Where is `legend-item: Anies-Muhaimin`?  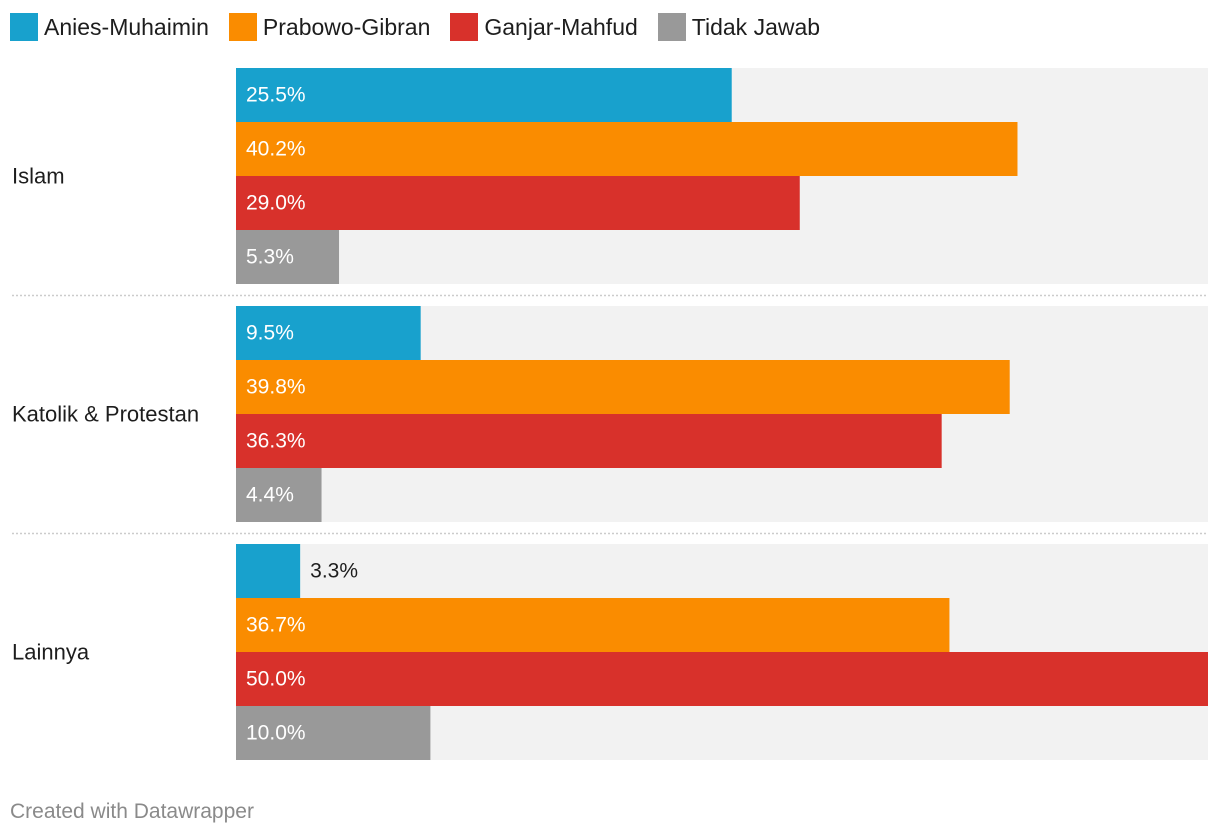
legend-item: Anies-Muhaimin is located at coordinates (109, 27).